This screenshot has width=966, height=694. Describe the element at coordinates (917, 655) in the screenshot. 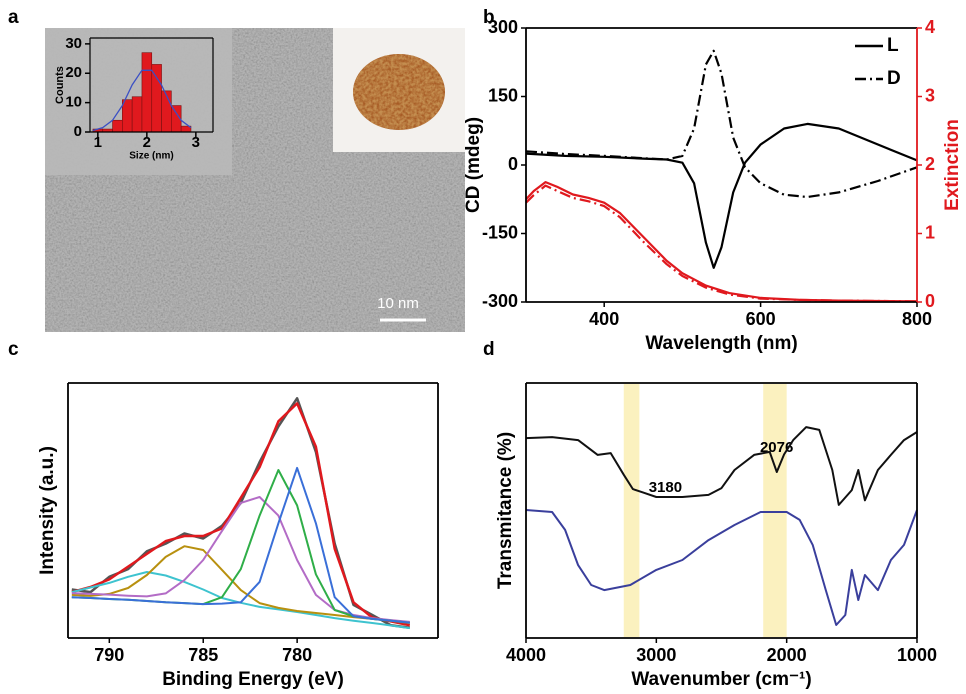

I see `x-tick-label: 1000` at that location.